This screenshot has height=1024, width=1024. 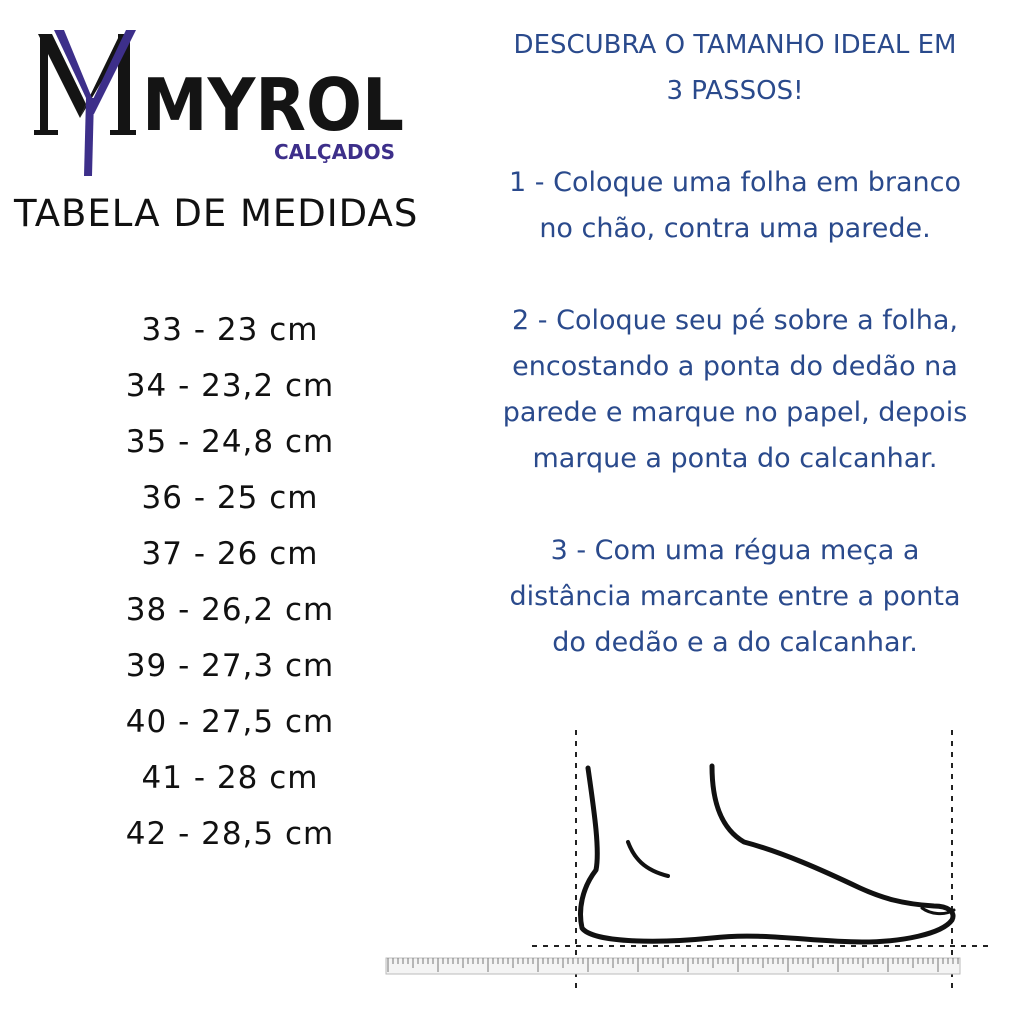 I want to click on step-3-line-2: distância marcante entre a ponta, so click(x=735, y=596).